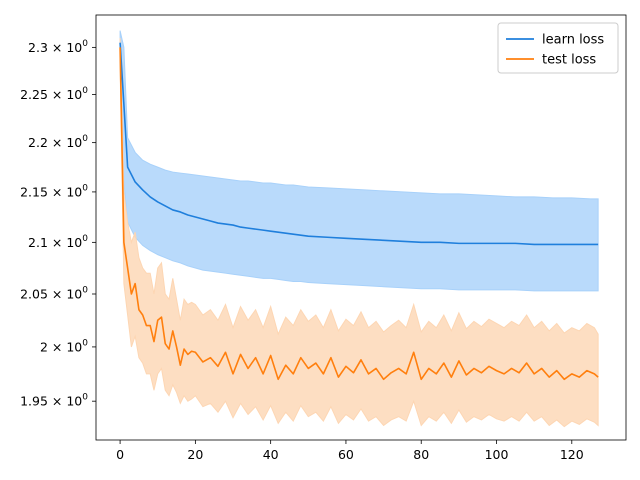  Describe the element at coordinates (573, 40) in the screenshot. I see `legend-label: learn loss` at that location.